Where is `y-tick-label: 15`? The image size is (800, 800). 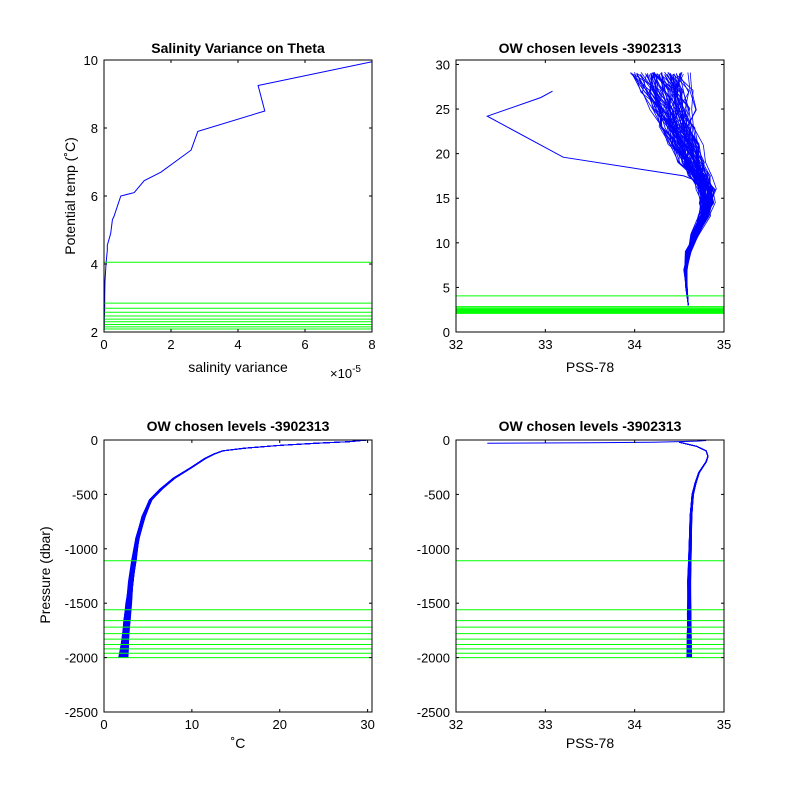 y-tick-label: 15 is located at coordinates (443, 198).